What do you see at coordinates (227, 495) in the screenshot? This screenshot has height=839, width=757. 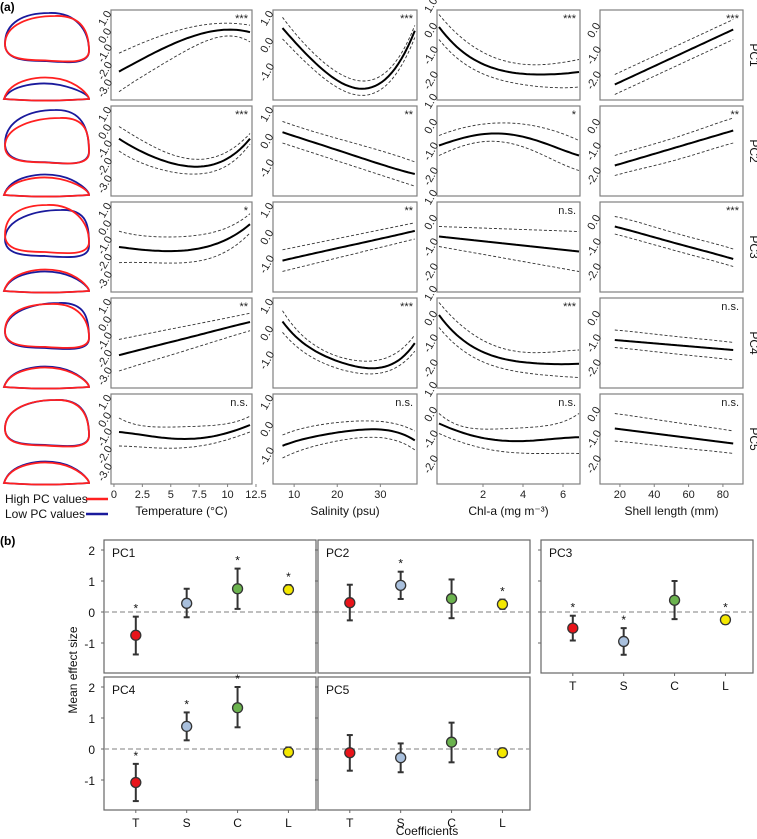 I see `x-tick-label: 10` at bounding box center [227, 495].